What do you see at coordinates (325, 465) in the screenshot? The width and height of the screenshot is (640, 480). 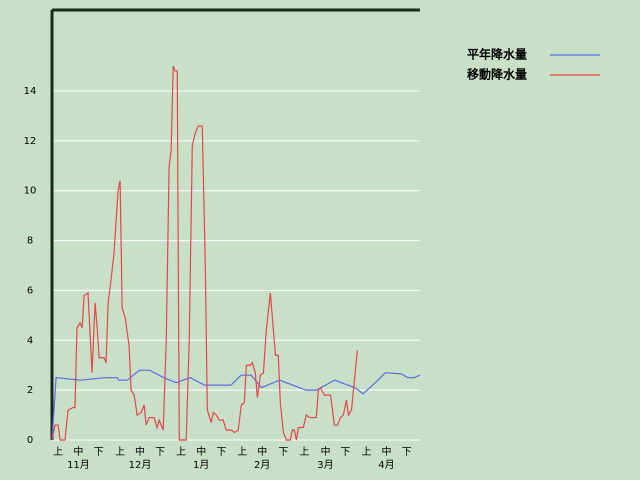 I see `month-label: 3月` at bounding box center [325, 465].